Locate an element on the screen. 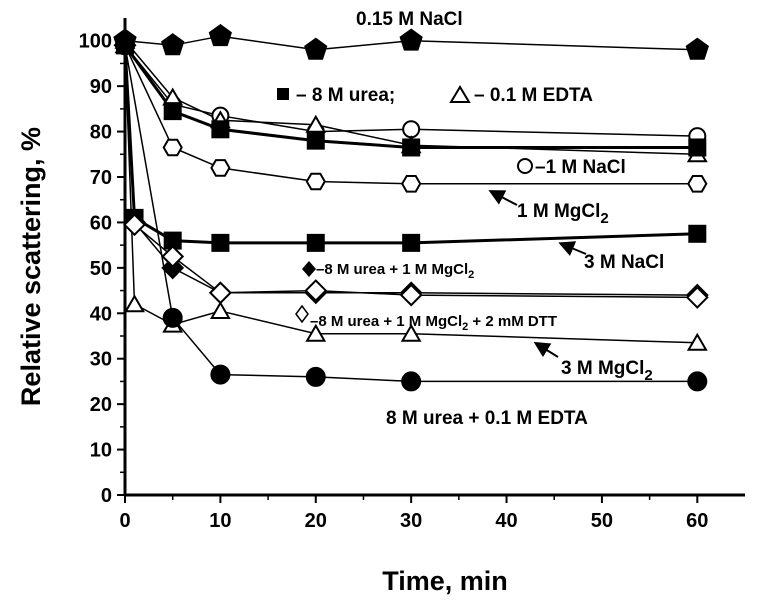 This screenshot has width=776, height=605. annotation-urea-edta: 8 M urea + 0.1 M EDTA is located at coordinates (487, 418).